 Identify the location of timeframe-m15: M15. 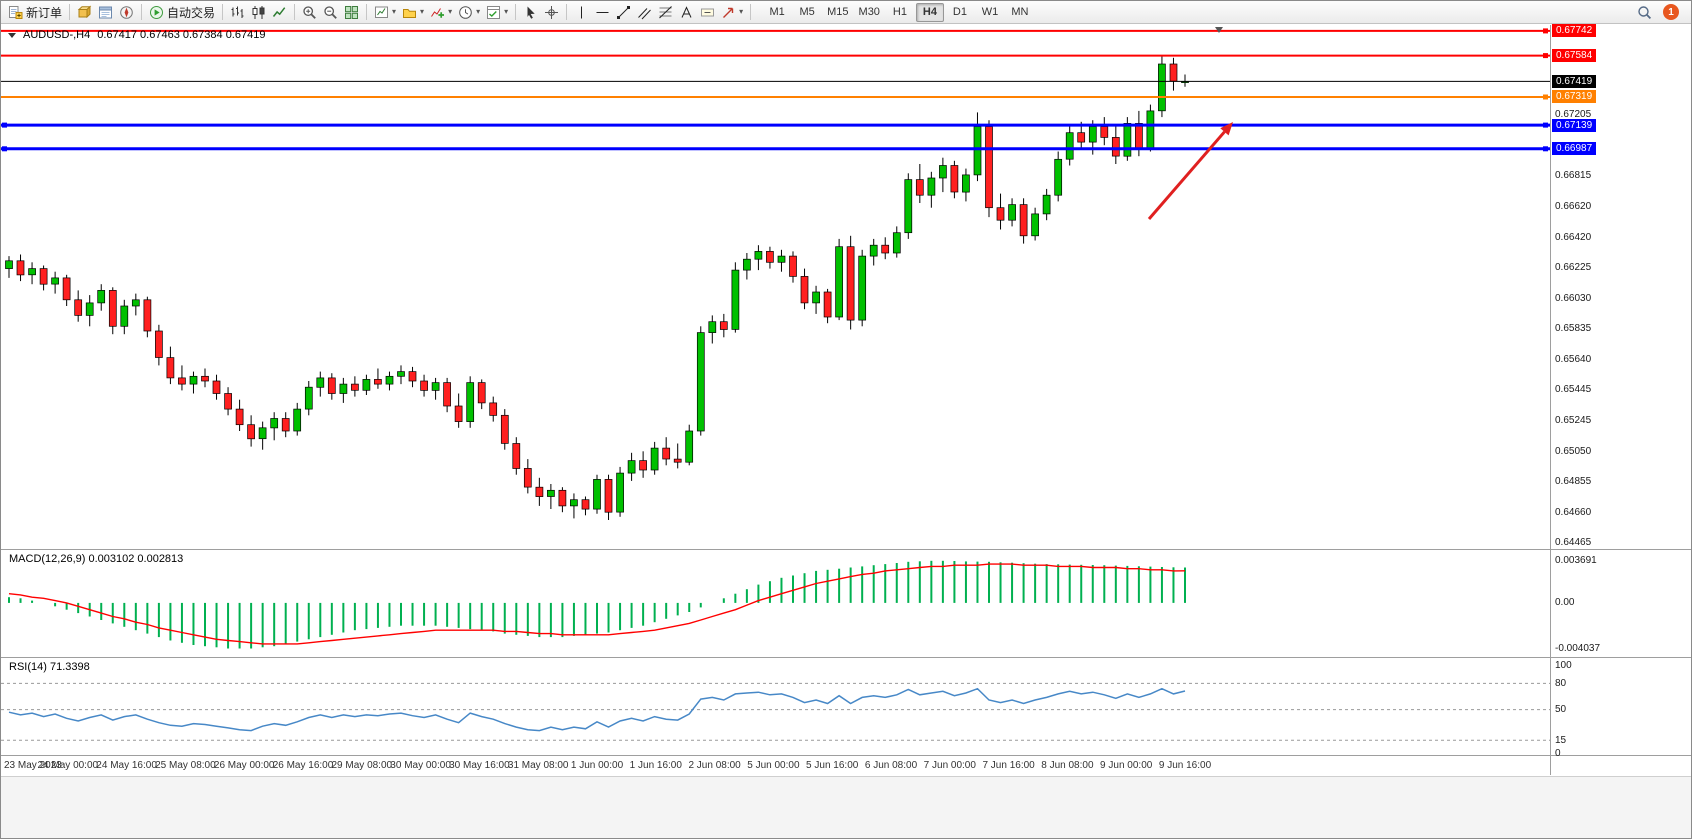
(838, 12).